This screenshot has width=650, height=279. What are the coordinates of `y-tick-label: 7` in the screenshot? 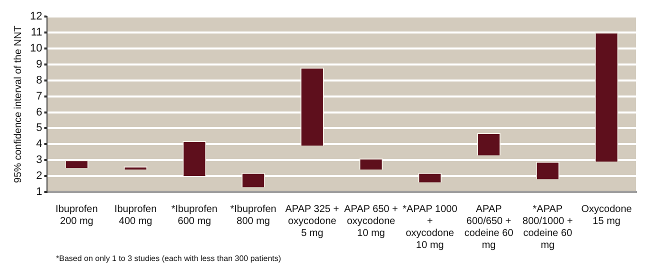 It's located at (39, 96).